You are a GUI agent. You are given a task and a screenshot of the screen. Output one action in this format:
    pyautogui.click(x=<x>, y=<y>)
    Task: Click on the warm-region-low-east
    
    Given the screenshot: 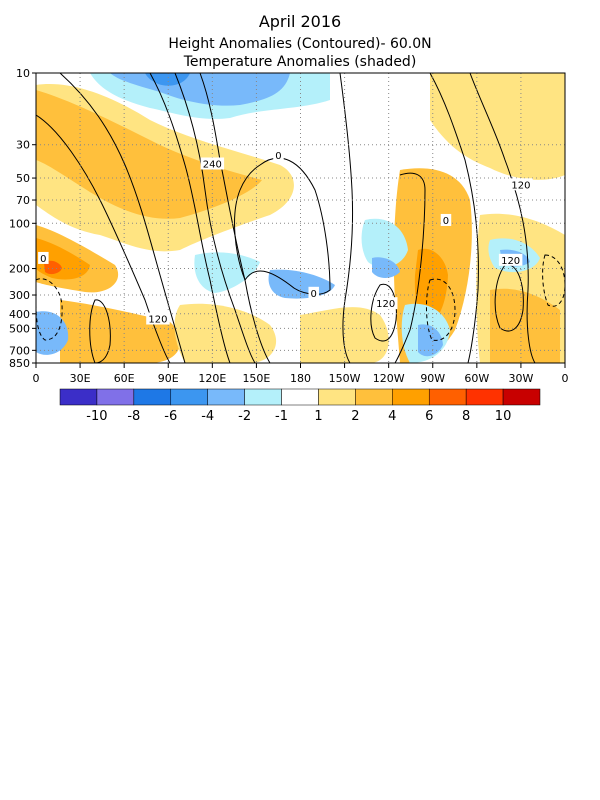 What is the action you would take?
    pyautogui.click(x=344, y=335)
    